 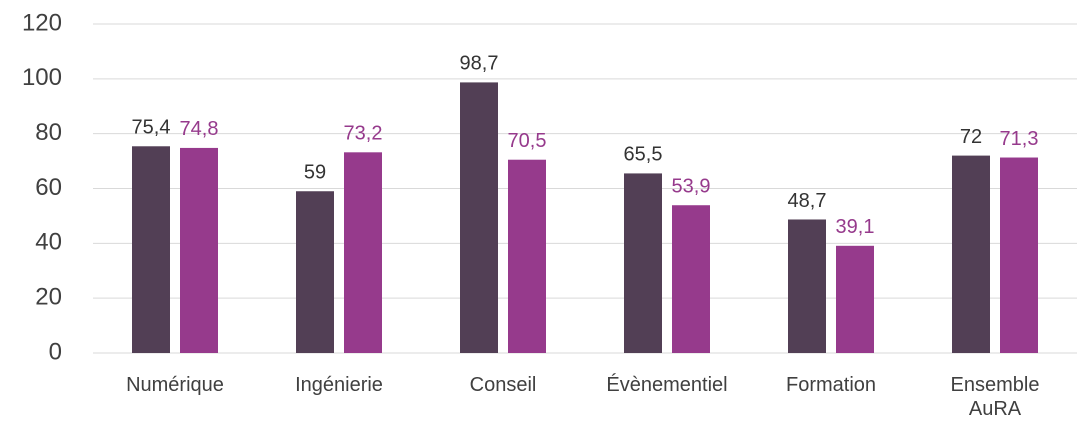 I want to click on value-label: 72, so click(x=971, y=137).